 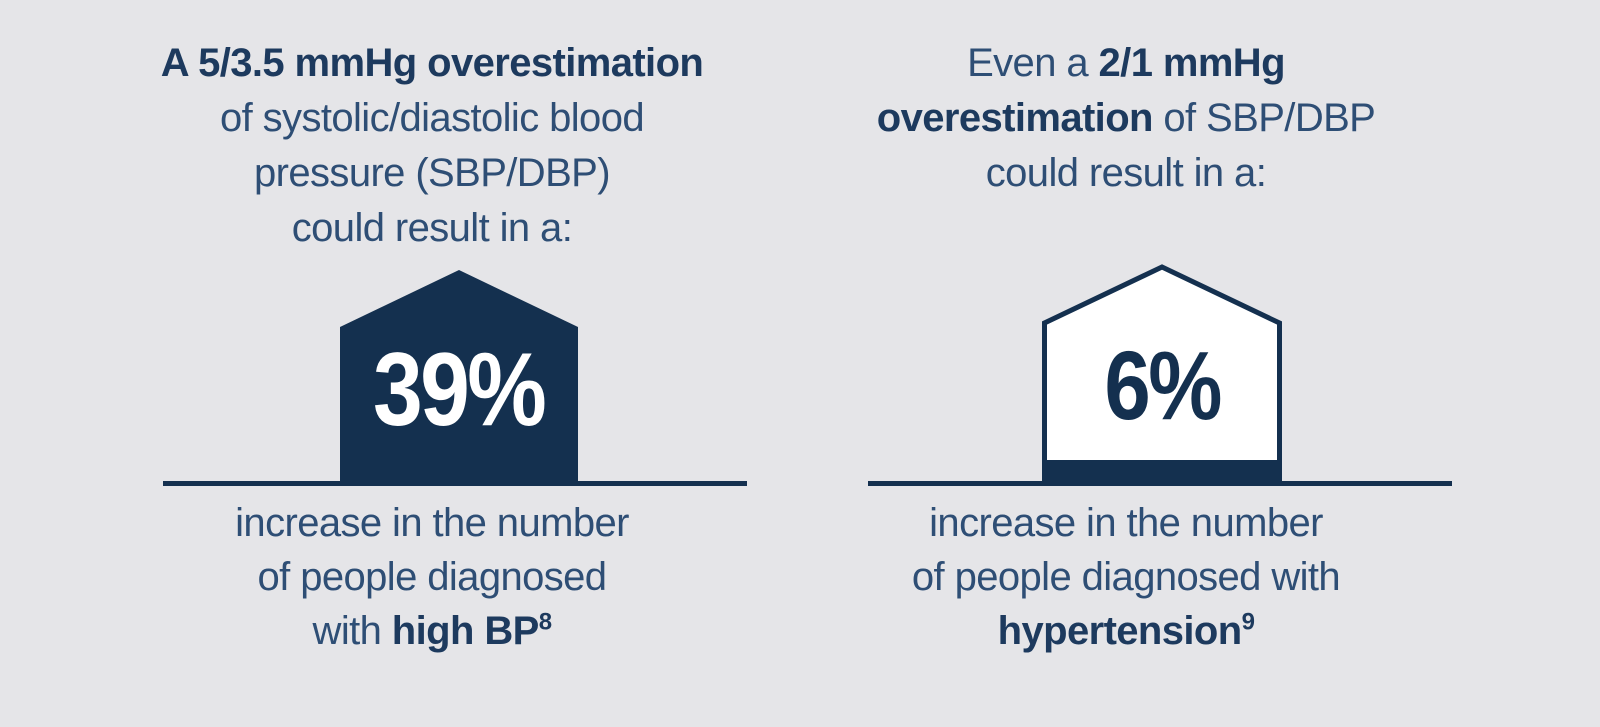 What do you see at coordinates (352, 631) in the screenshot?
I see `left-caption-line3-prefix: with` at bounding box center [352, 631].